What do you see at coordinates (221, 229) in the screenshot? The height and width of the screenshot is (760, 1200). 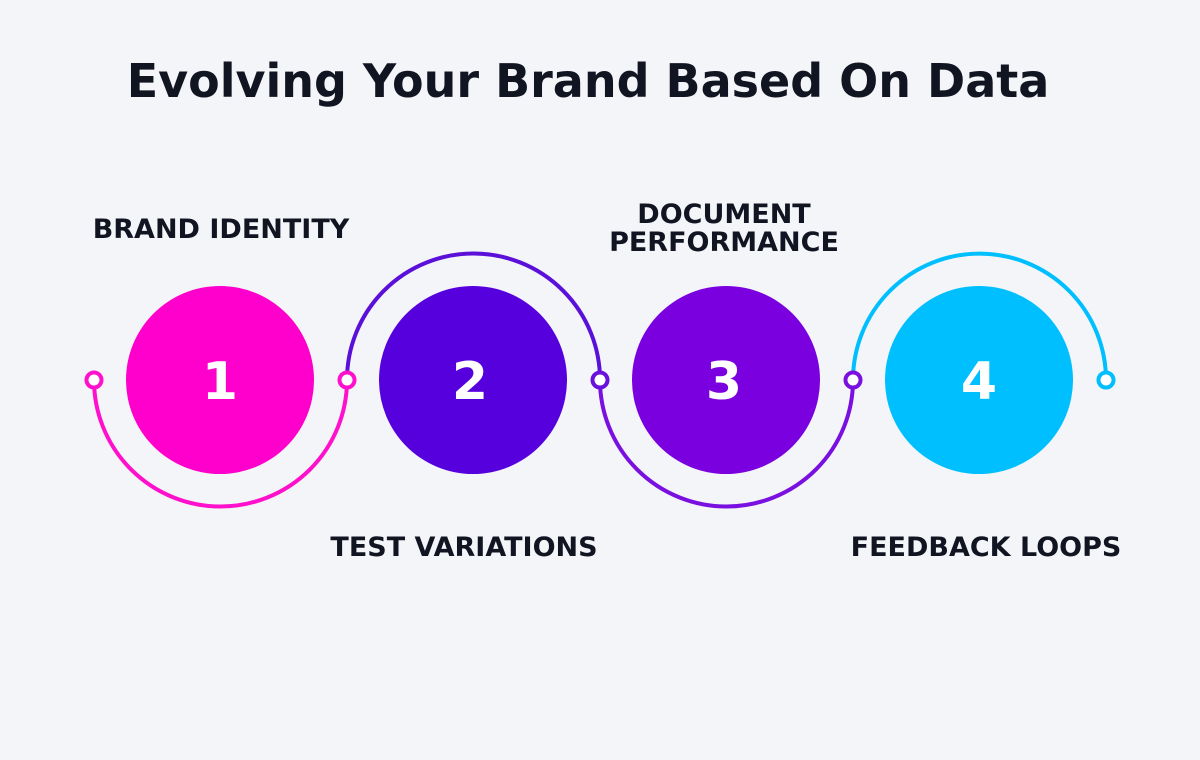 I see `step-label: BRAND IDENTITY` at bounding box center [221, 229].